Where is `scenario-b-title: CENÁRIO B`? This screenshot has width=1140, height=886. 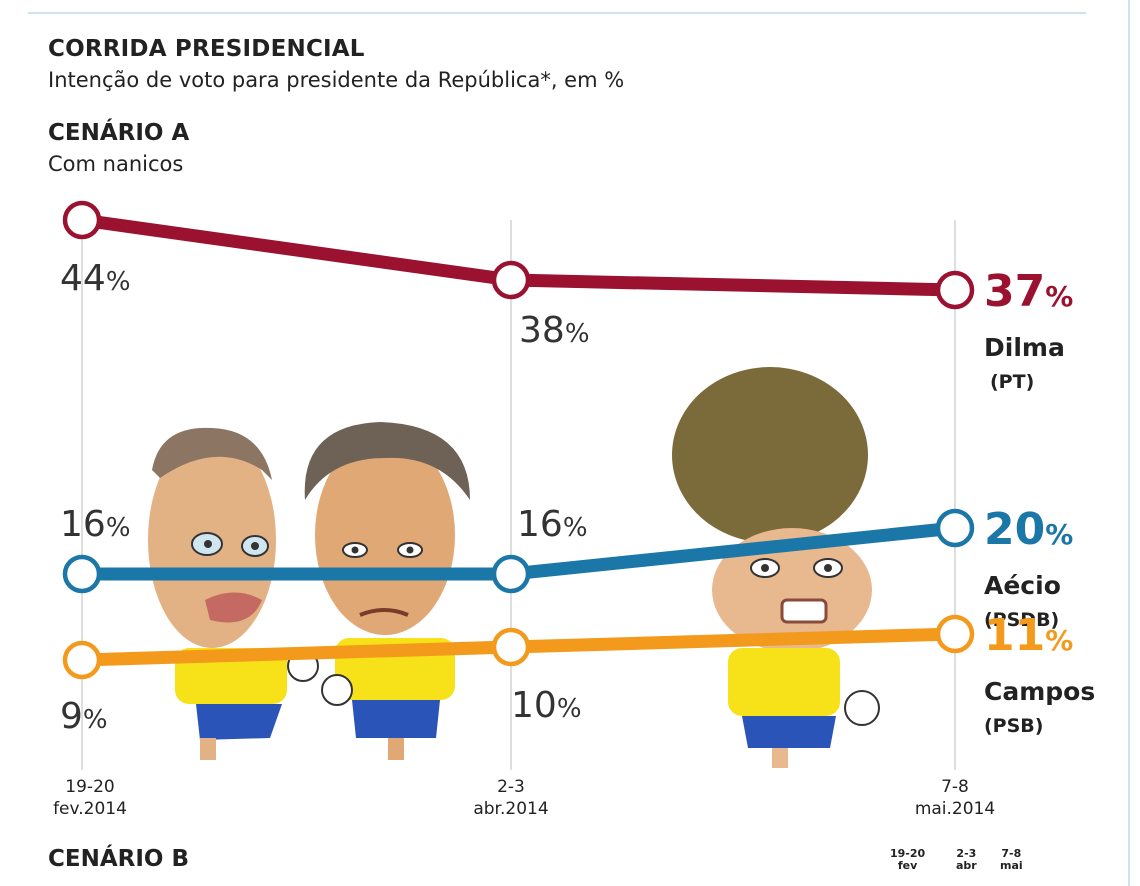
scenario-b-title: CENÁRIO B is located at coordinates (118, 859).